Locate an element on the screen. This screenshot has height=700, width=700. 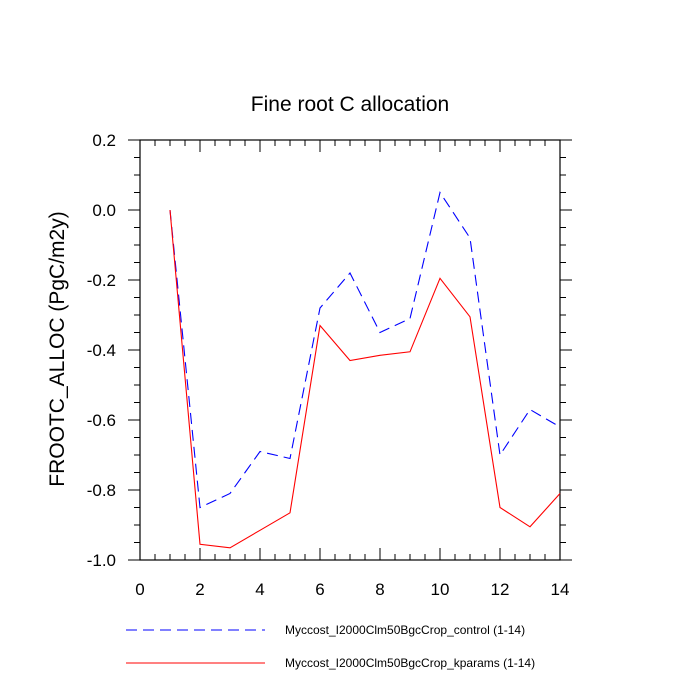
chart-title: Fine root C allocation is located at coordinates (350, 104).